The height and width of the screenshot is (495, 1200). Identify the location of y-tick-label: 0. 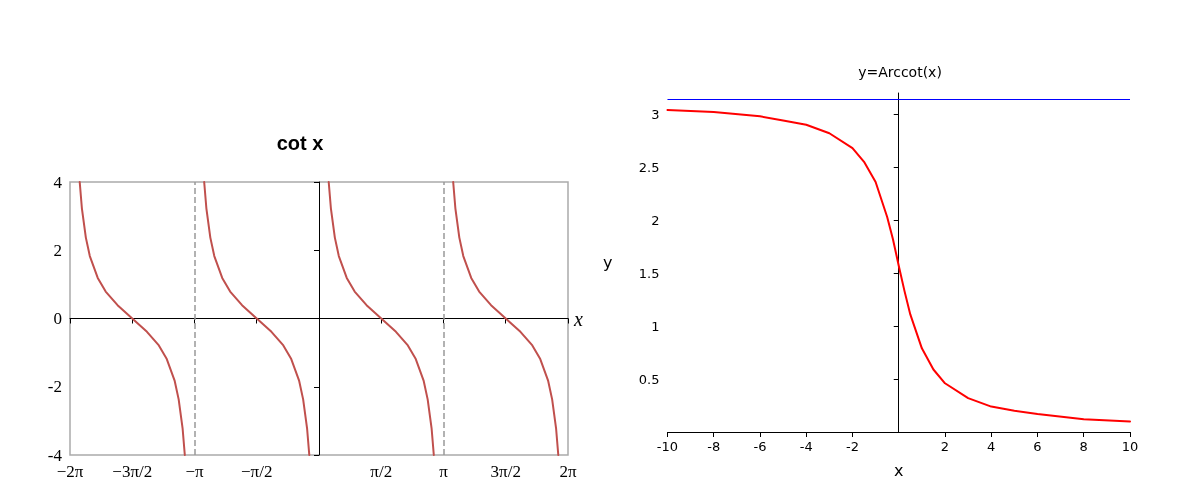
(57, 318).